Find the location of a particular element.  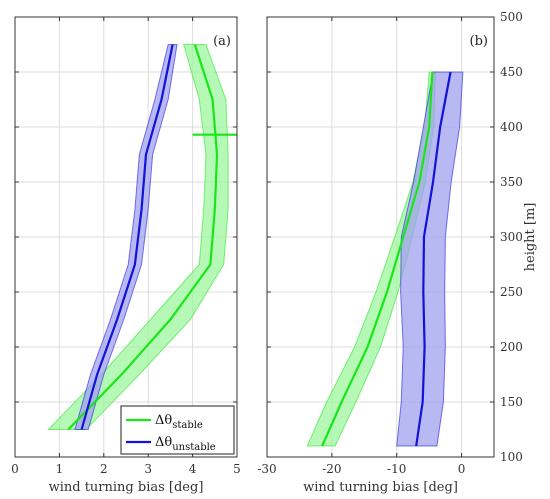

y-tick-label: 350 is located at coordinates (511, 182).